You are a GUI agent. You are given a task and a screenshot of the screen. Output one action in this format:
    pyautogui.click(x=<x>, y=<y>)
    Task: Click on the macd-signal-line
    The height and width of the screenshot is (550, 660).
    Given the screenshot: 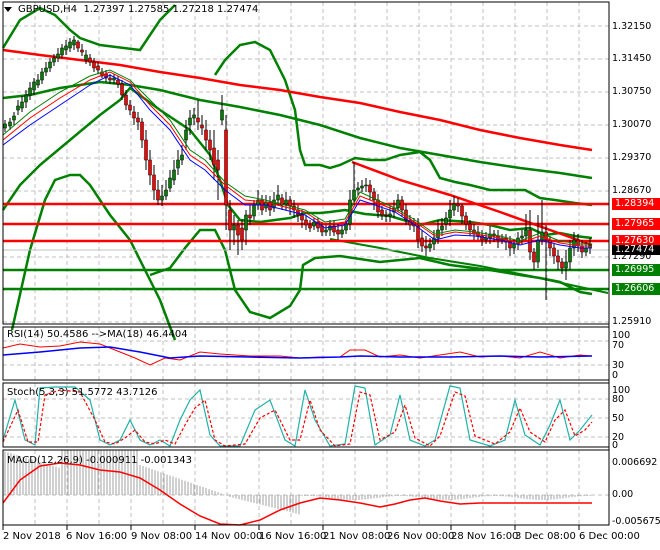 What is the action you would take?
    pyautogui.click(x=297, y=494)
    